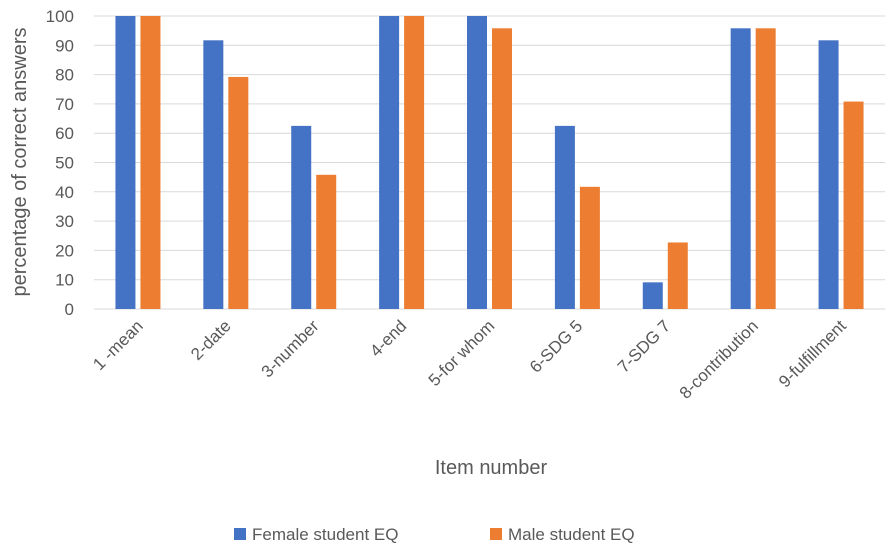  I want to click on x-tick-label: 7-SDG 7, so click(644, 346).